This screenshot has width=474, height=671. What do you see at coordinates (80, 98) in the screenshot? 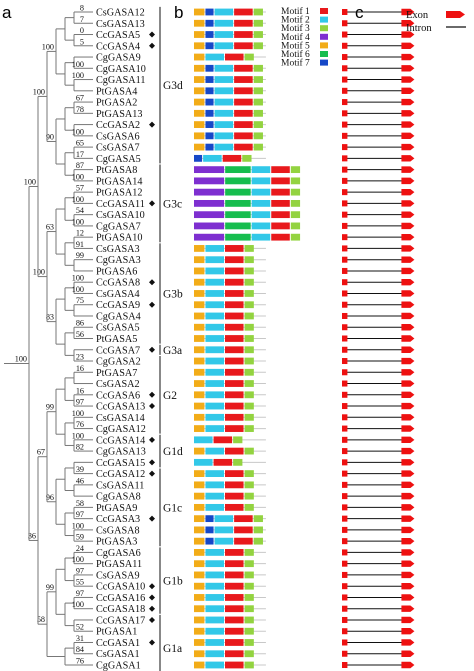
I see `bootstrap-value: 67` at bounding box center [80, 98].